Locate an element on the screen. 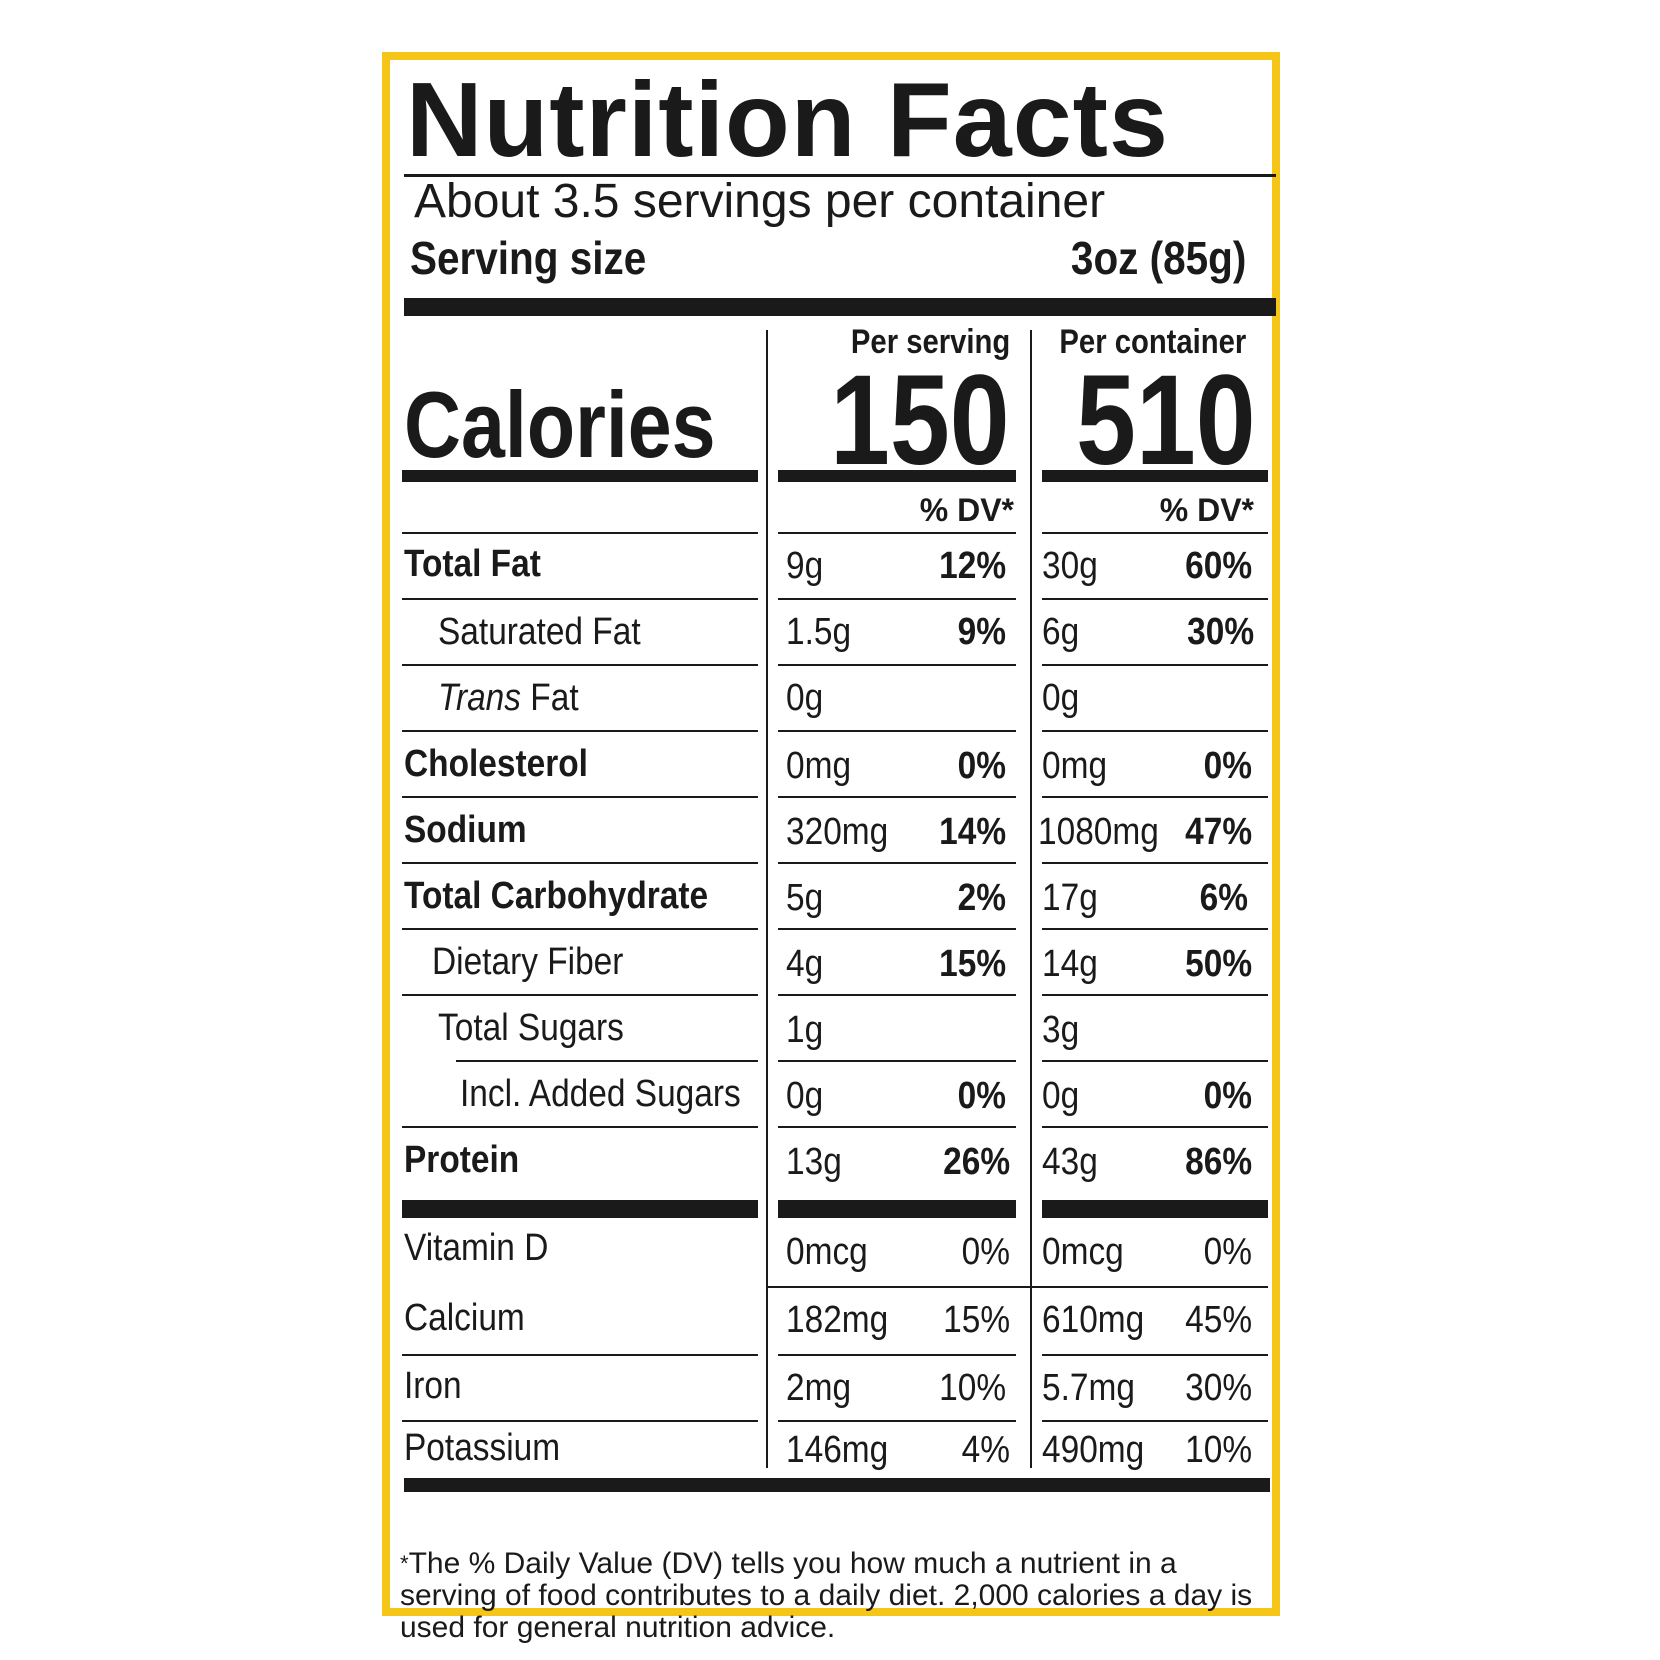 The width and height of the screenshot is (1660, 1660). serving-amount: 9g is located at coordinates (805, 566).